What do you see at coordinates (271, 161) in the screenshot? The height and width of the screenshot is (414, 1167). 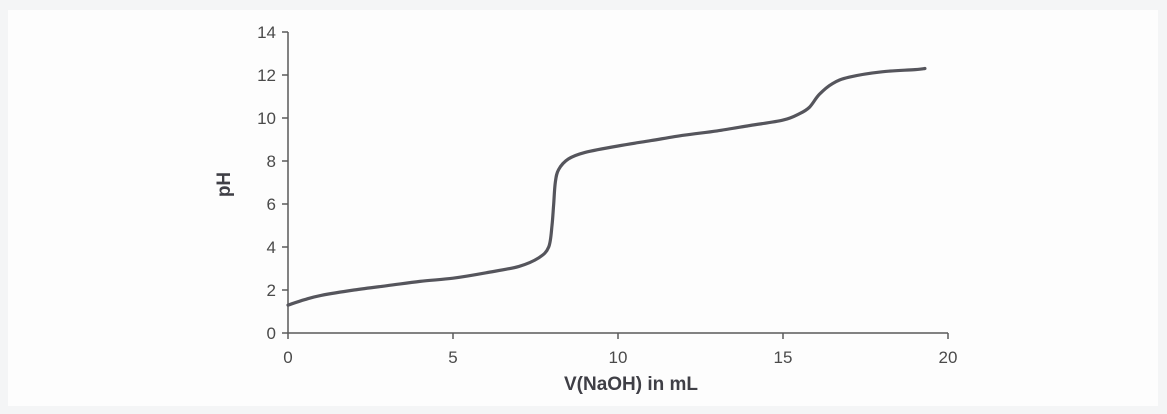 I see `y-tick-label: 8` at bounding box center [271, 161].